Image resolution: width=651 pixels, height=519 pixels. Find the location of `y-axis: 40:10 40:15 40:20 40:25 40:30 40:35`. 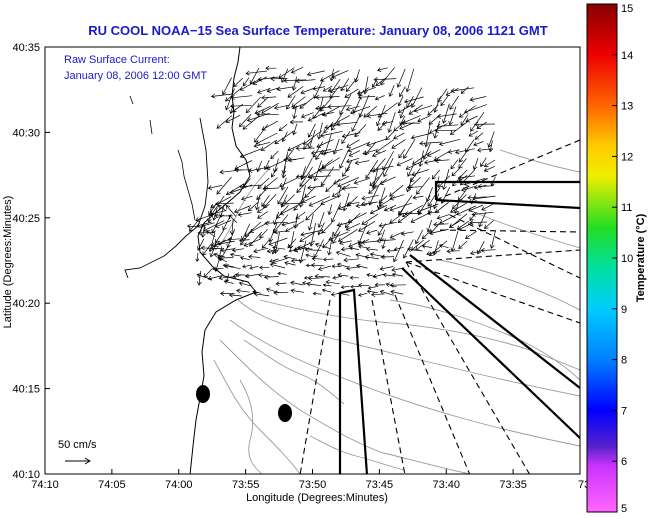

y-axis: 40:10 40:15 40:20 40:25 40:30 40:35 is located at coordinates (31, 261).